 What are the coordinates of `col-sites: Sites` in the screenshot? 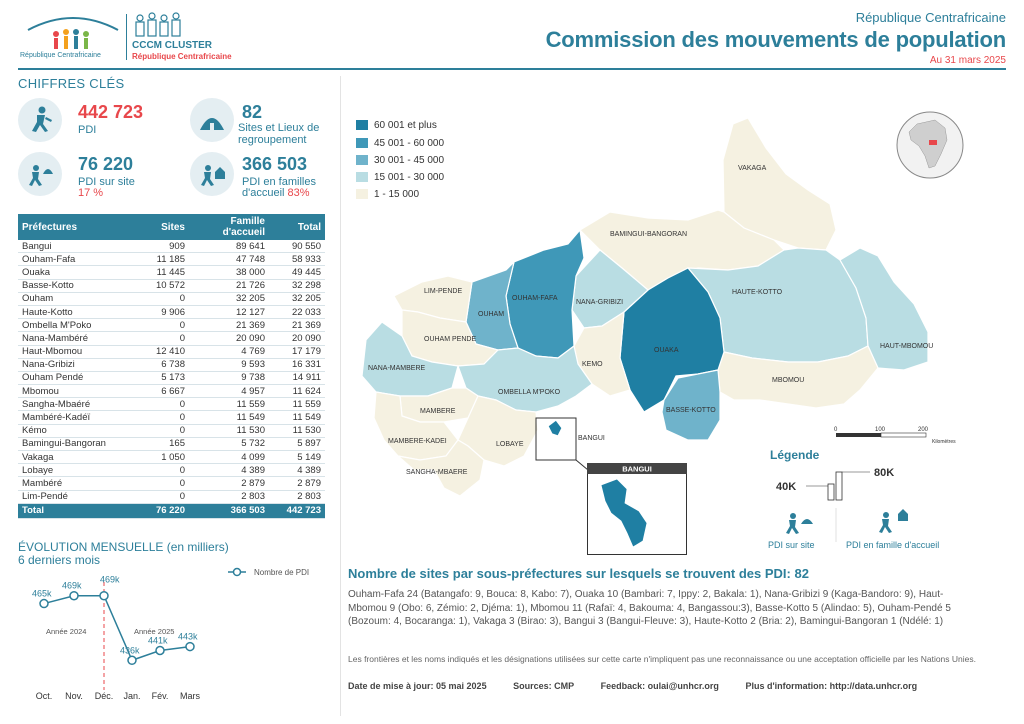 It's located at (162, 227).